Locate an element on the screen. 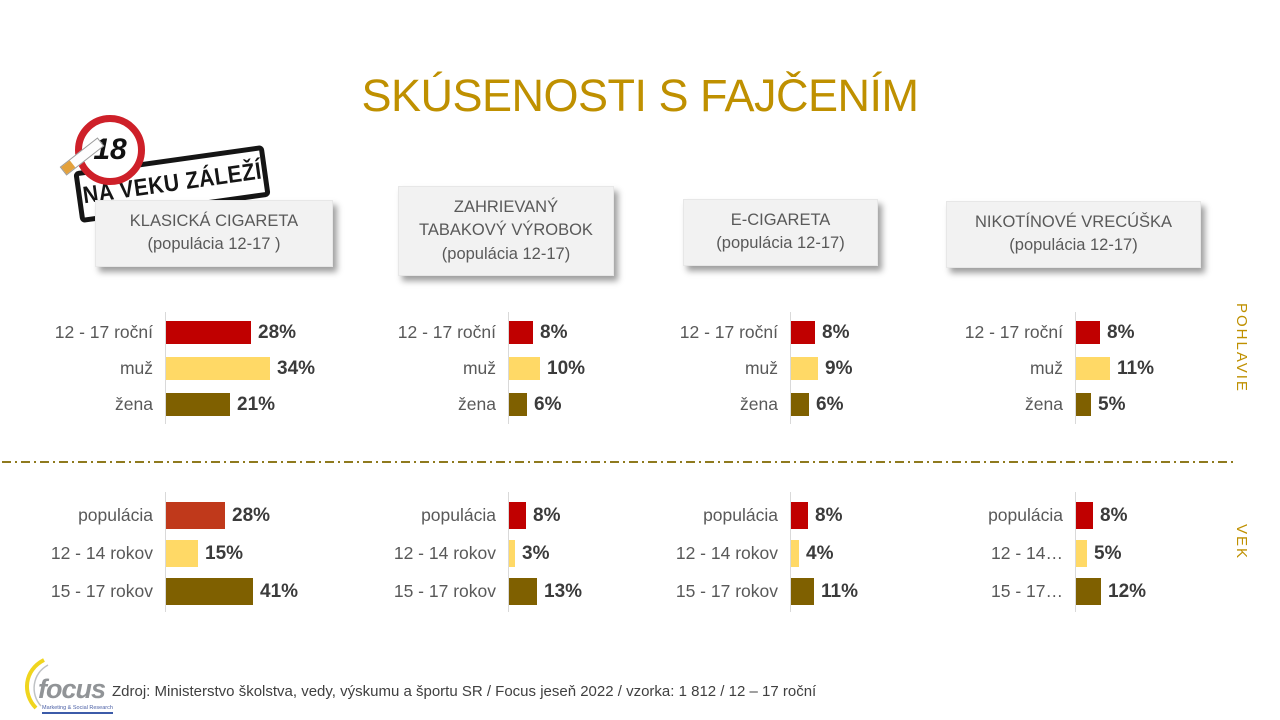 The image size is (1280, 720). chart-header-line: (populácia 12-17 ) is located at coordinates (214, 244).